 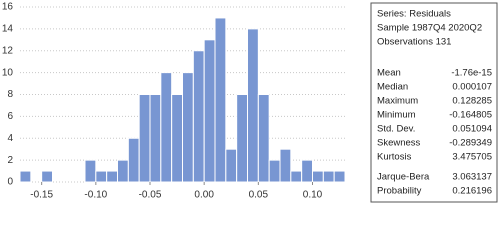 I want to click on y-tick-label: 16, so click(x=8, y=7).